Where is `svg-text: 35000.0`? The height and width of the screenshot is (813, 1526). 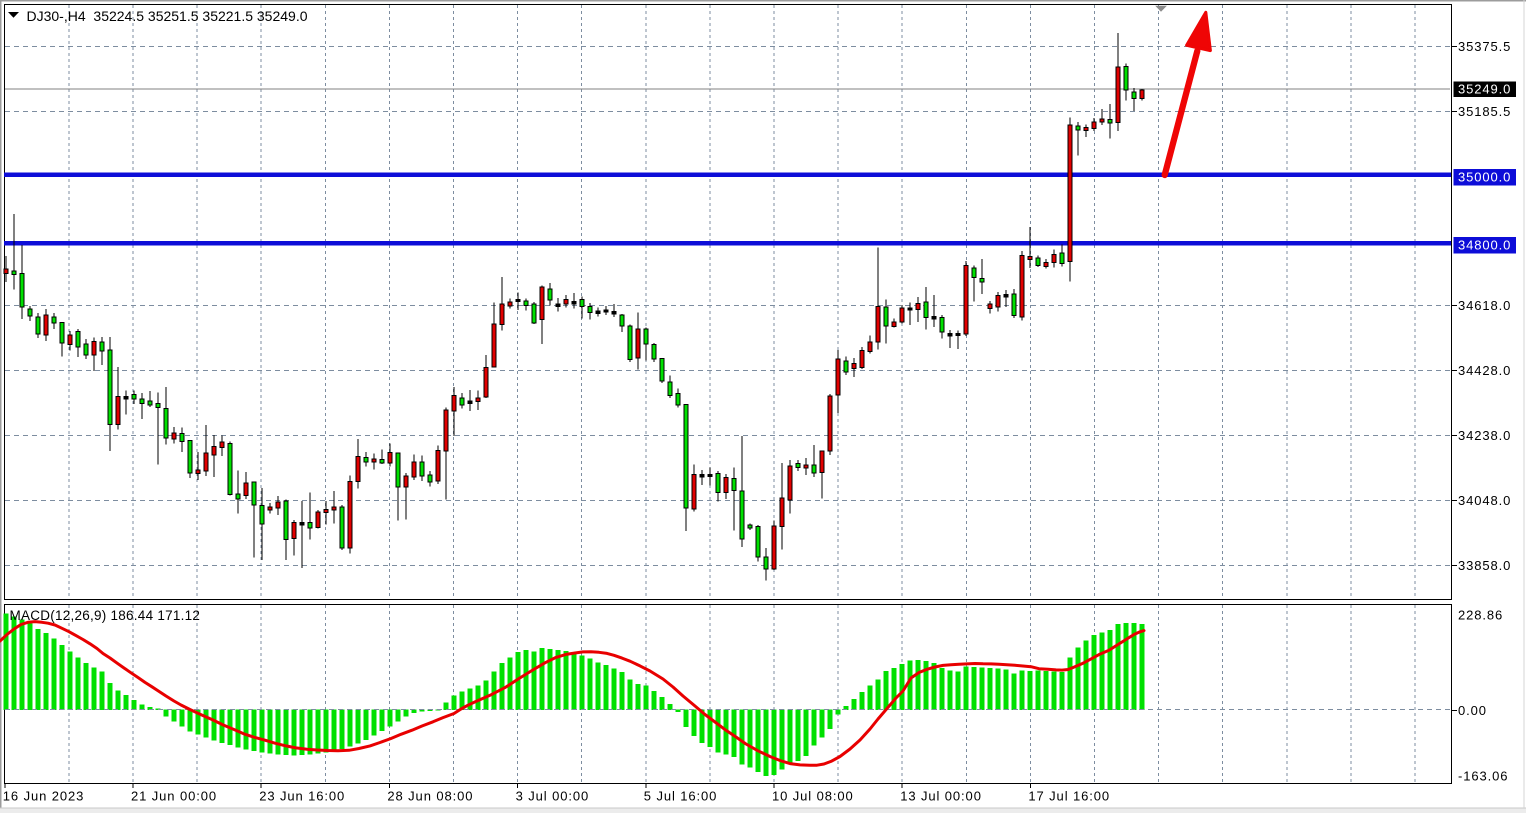 svg-text: 35000.0 is located at coordinates (1484, 177).